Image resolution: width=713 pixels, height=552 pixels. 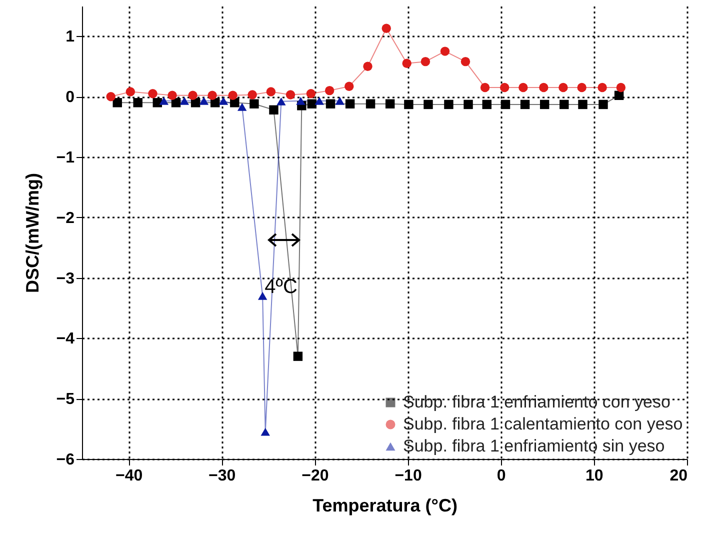 I want to click on x-tick-label: 10, so click(x=595, y=476).